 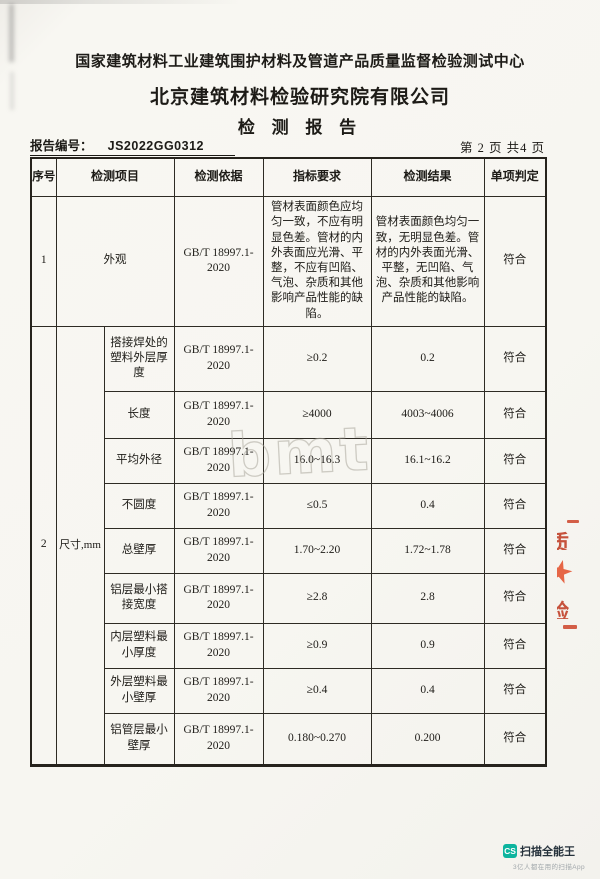 I want to click on camscanner-watermark: CS 扫描全能王 3亿人都在用的扫描App, so click(x=549, y=857).